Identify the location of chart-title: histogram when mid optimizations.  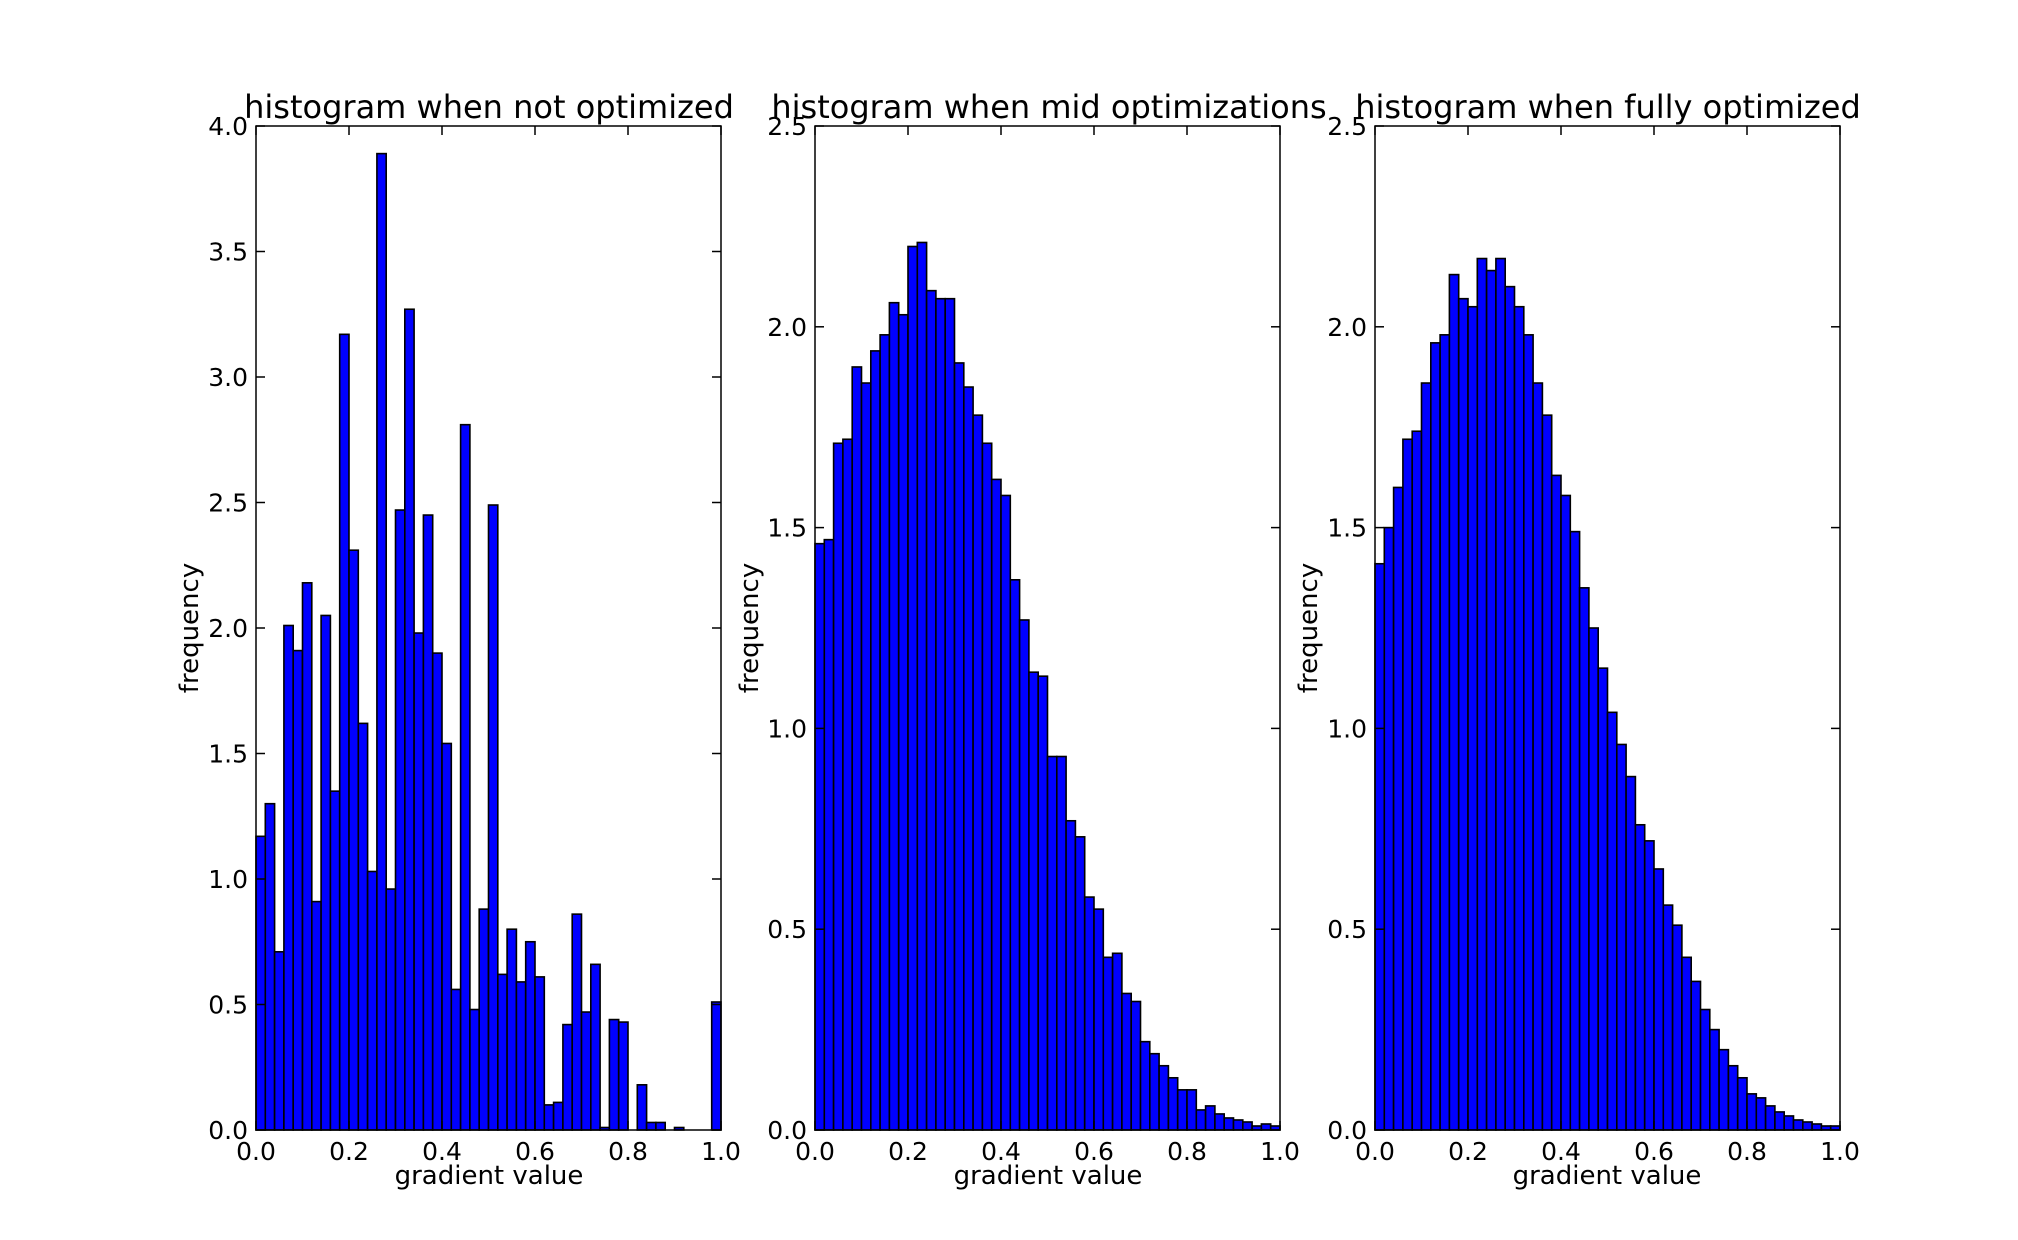
(1048, 107).